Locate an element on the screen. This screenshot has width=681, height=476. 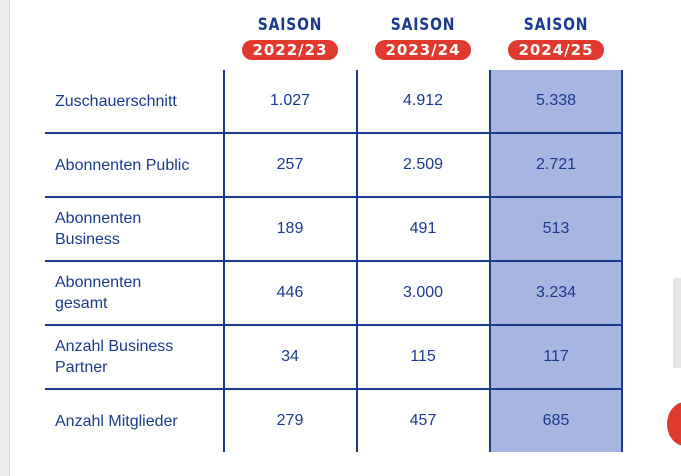
table-row: Abonnenten Business 189 491 513 is located at coordinates (334, 229).